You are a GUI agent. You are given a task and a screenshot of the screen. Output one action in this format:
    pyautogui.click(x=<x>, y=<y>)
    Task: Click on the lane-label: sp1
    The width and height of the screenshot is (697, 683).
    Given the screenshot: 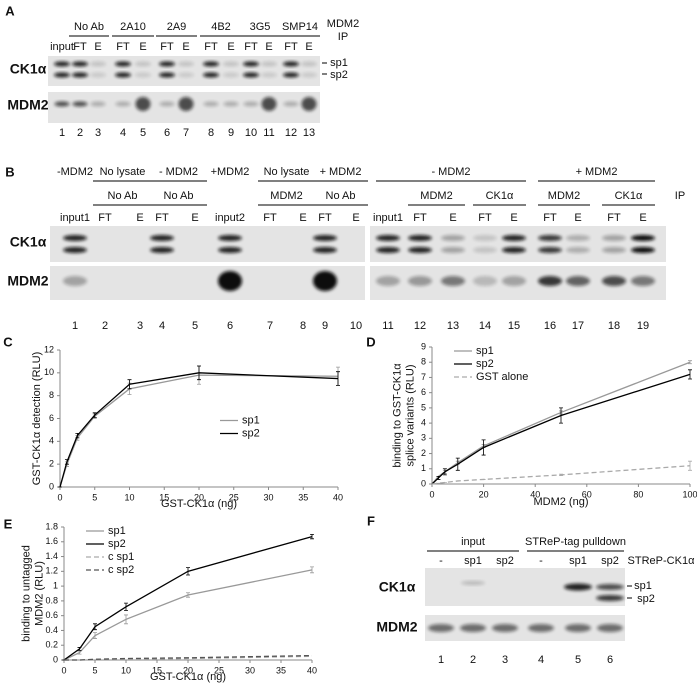 What is the action you would take?
    pyautogui.click(x=578, y=561)
    